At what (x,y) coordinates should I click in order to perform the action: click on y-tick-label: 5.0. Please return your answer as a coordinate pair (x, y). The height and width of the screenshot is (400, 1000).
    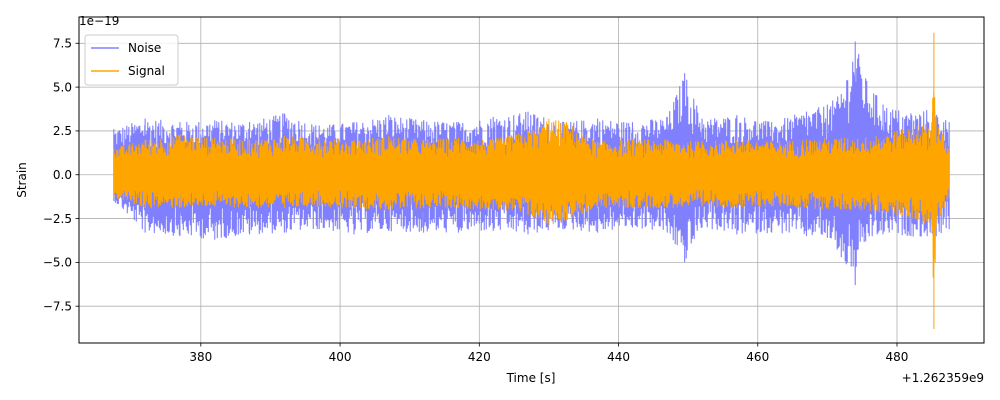
    Looking at the image, I should click on (62, 87).